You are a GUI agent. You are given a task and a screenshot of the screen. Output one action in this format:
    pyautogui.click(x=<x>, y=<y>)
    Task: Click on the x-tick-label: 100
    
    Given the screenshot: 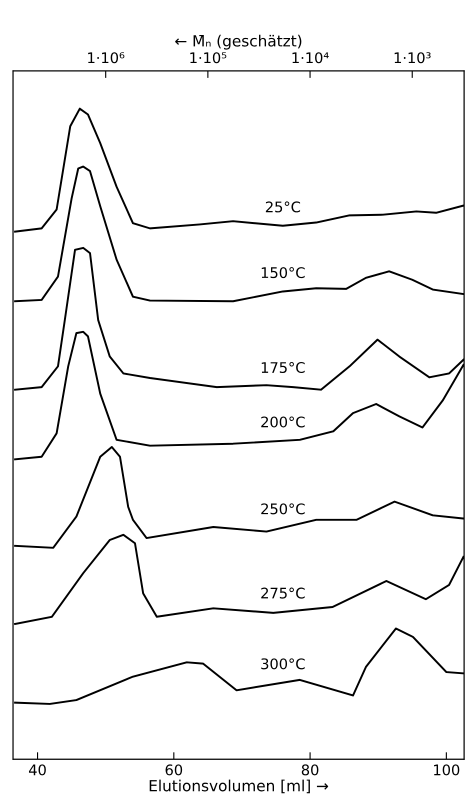 What is the action you would take?
    pyautogui.click(x=447, y=770)
    